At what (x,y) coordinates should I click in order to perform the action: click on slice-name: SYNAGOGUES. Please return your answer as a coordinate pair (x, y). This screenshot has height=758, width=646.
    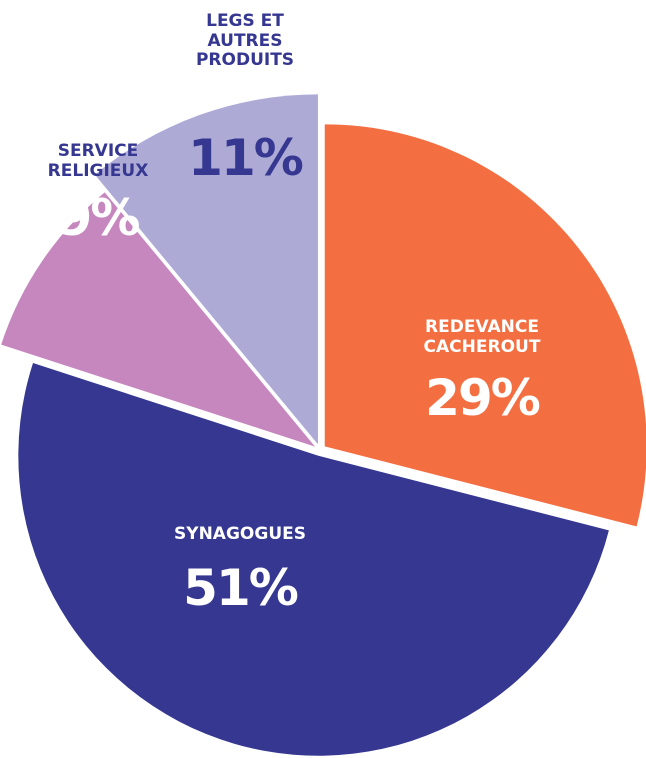
    Looking at the image, I should click on (240, 534).